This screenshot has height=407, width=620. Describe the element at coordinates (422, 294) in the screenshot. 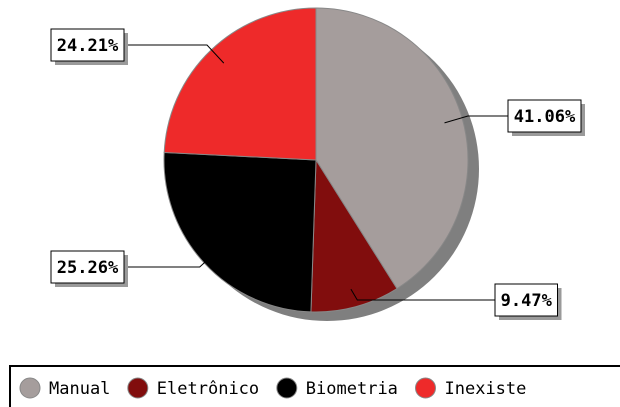

I see `leader-line-eletronico` at that location.